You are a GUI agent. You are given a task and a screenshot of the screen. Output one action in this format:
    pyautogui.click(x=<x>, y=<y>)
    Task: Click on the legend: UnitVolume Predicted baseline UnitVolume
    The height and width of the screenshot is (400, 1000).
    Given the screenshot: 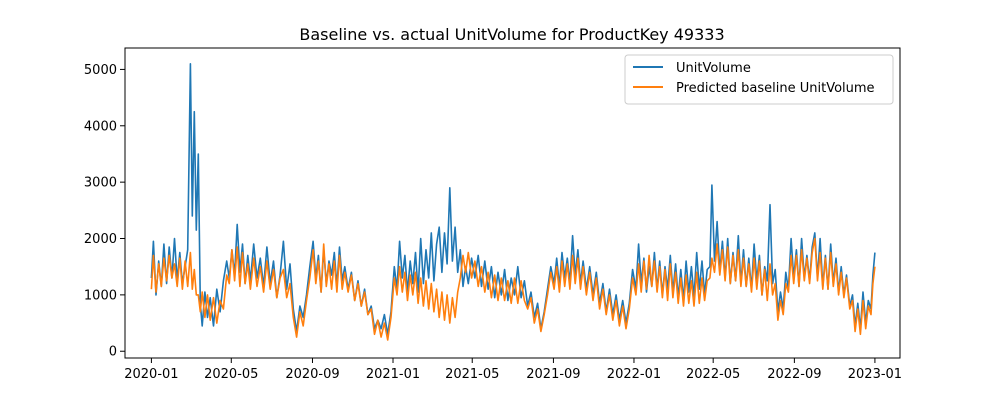 What is the action you would take?
    pyautogui.click(x=759, y=79)
    